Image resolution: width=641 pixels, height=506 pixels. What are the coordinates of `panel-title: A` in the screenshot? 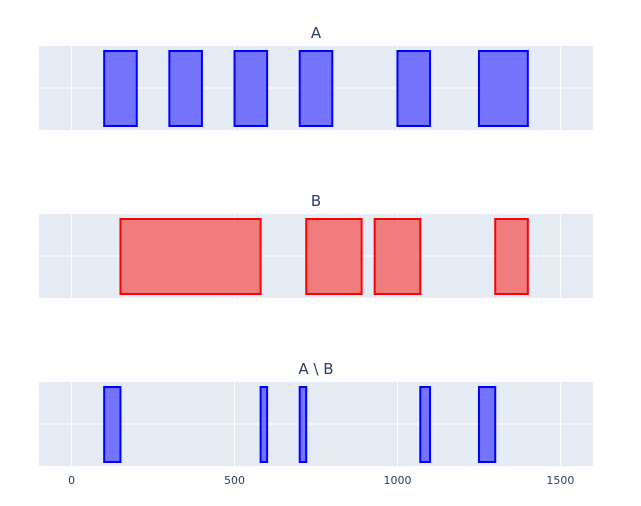 It's located at (316, 33).